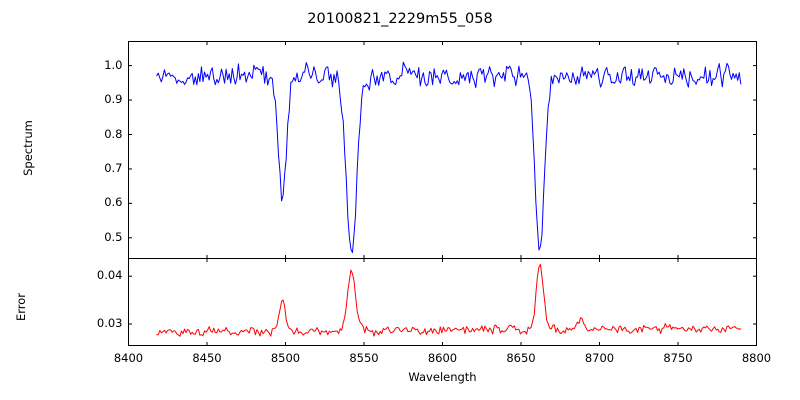 This screenshot has height=400, width=800. What do you see at coordinates (442, 357) in the screenshot?
I see `wavelength-tick-8600: 8600` at bounding box center [442, 357].